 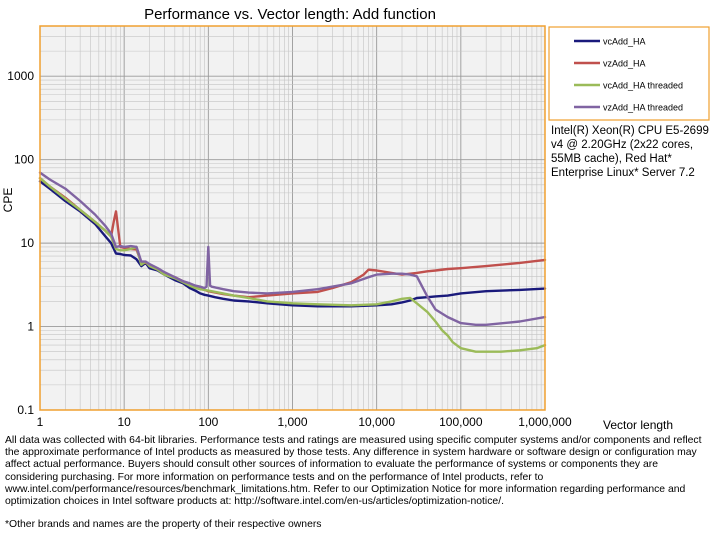 I want to click on y-tick-label: 100, so click(x=24, y=160).